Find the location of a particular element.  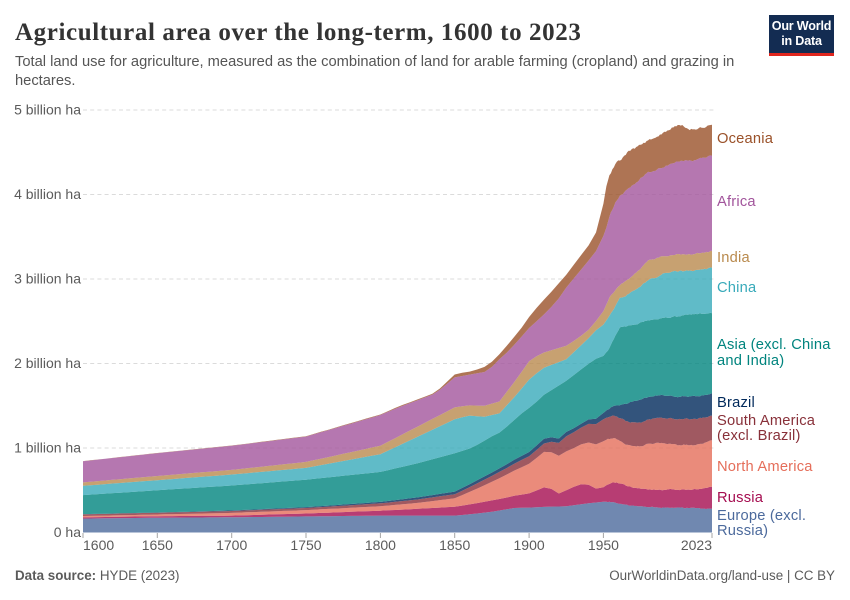

svg-text: 1900 is located at coordinates (529, 545).